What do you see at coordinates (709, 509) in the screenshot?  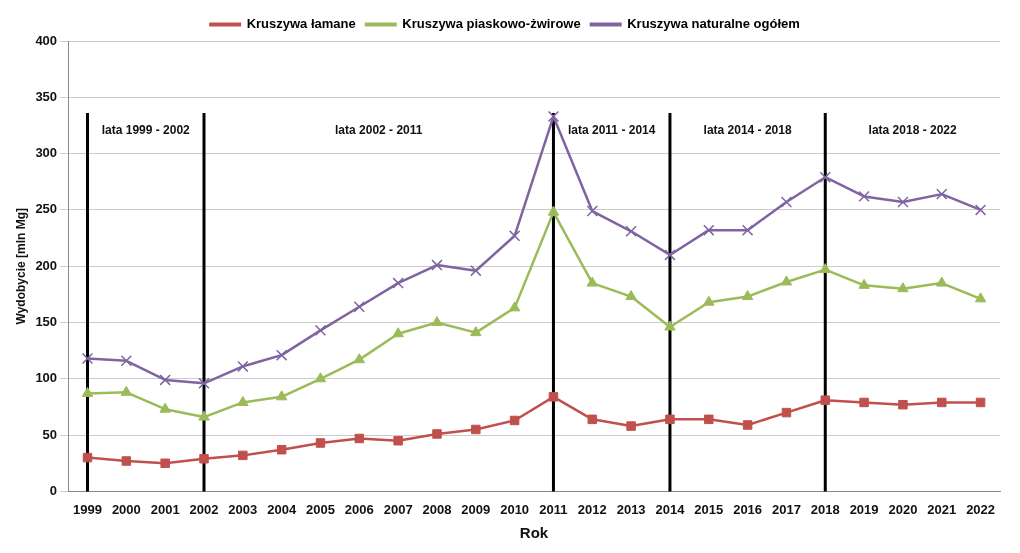 I see `x-tick-label: 2015` at bounding box center [709, 509].